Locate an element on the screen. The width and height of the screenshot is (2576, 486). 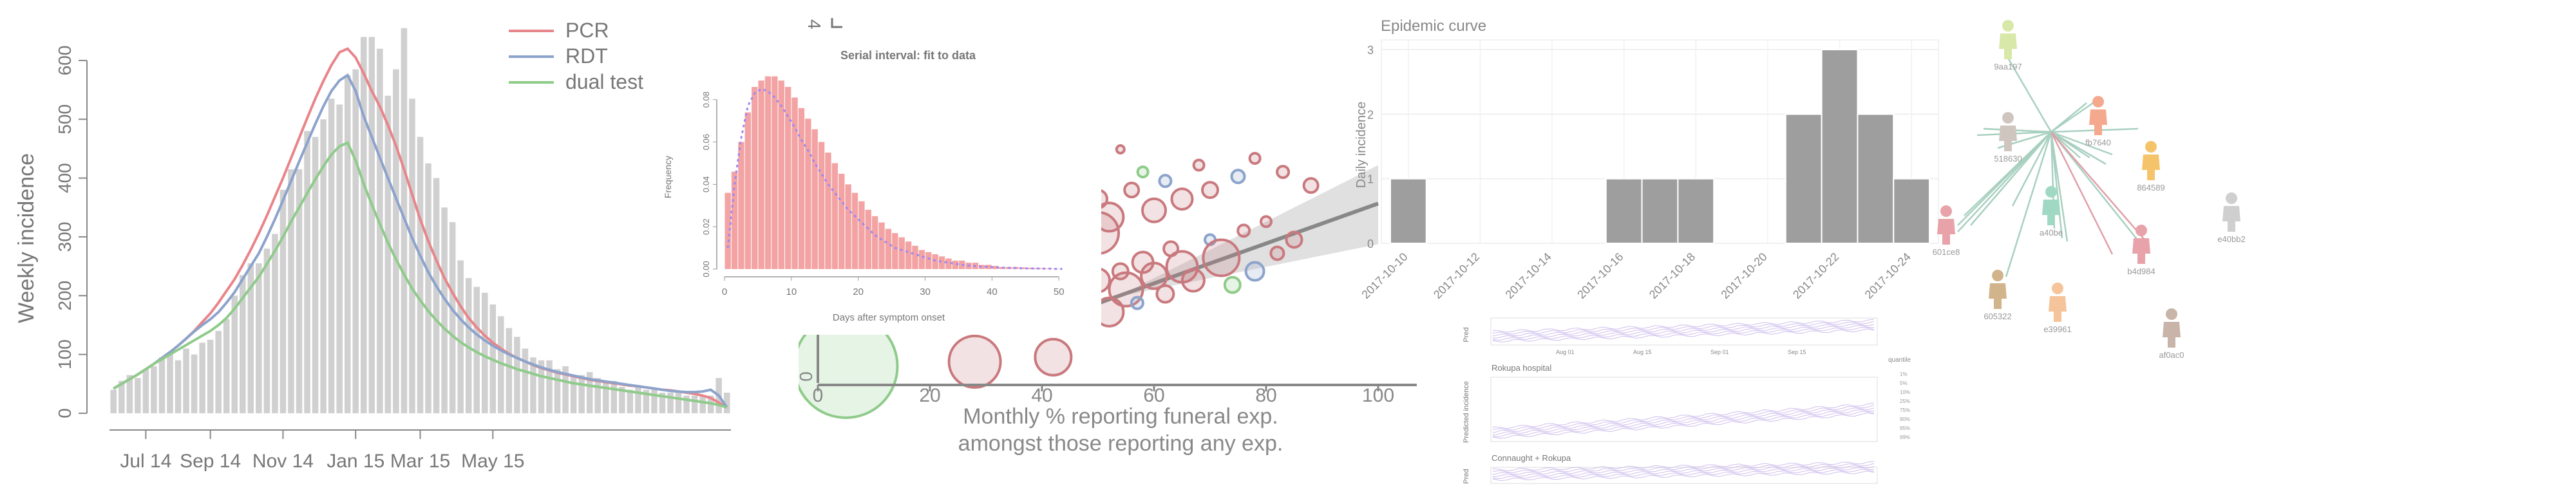
scatter-x-tick-label: 100 is located at coordinates (1378, 395).